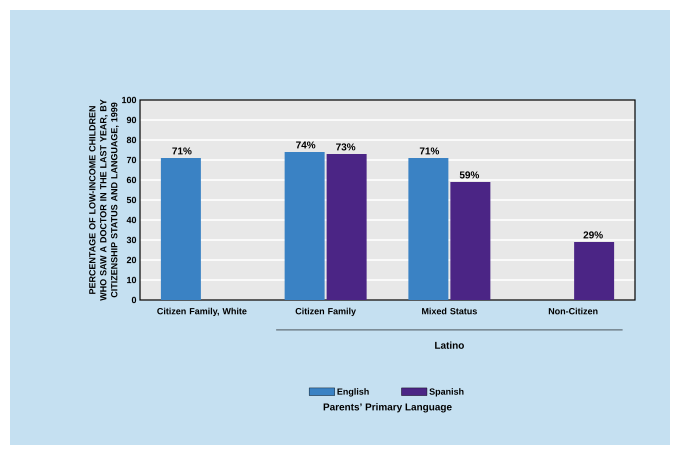 The image size is (677, 457). Describe the element at coordinates (202, 312) in the screenshot. I see `x-tick-label: Citizen Family, White` at that location.